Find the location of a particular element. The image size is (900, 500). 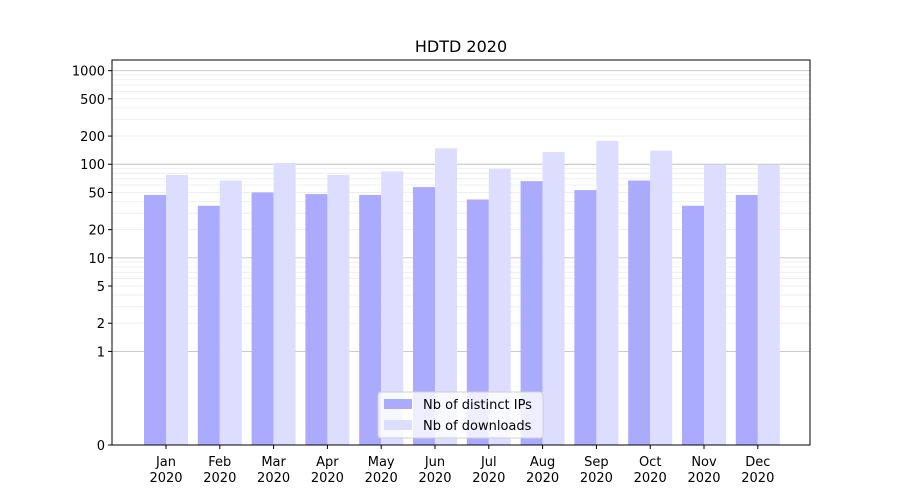

y-tick-label: 5 is located at coordinates (101, 287).